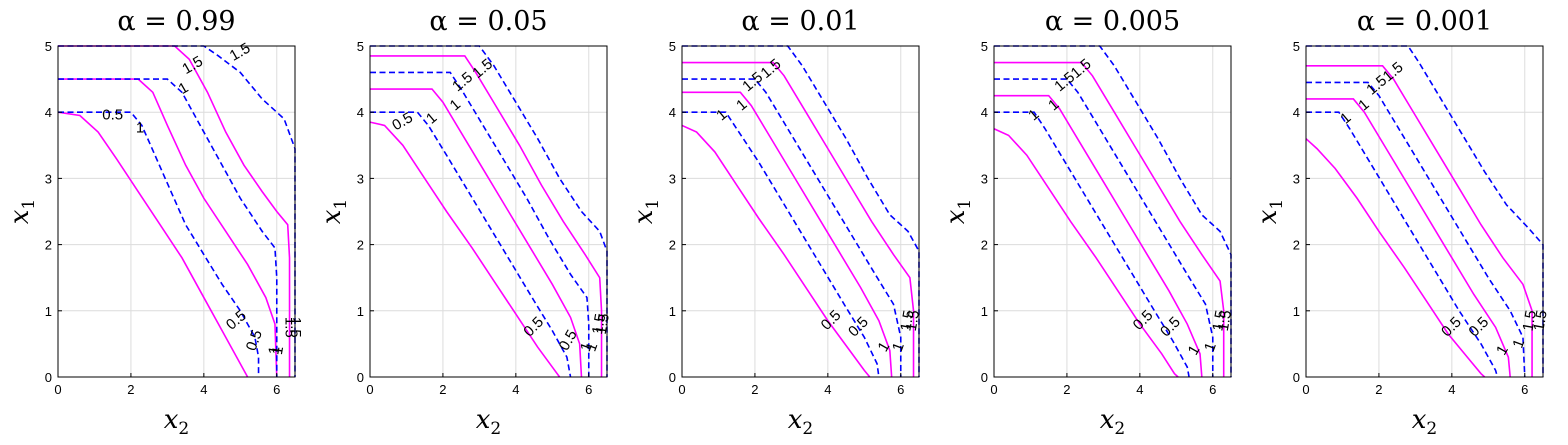  Describe the element at coordinates (1424, 21) in the screenshot. I see `chart-title: α = 0.001` at that location.